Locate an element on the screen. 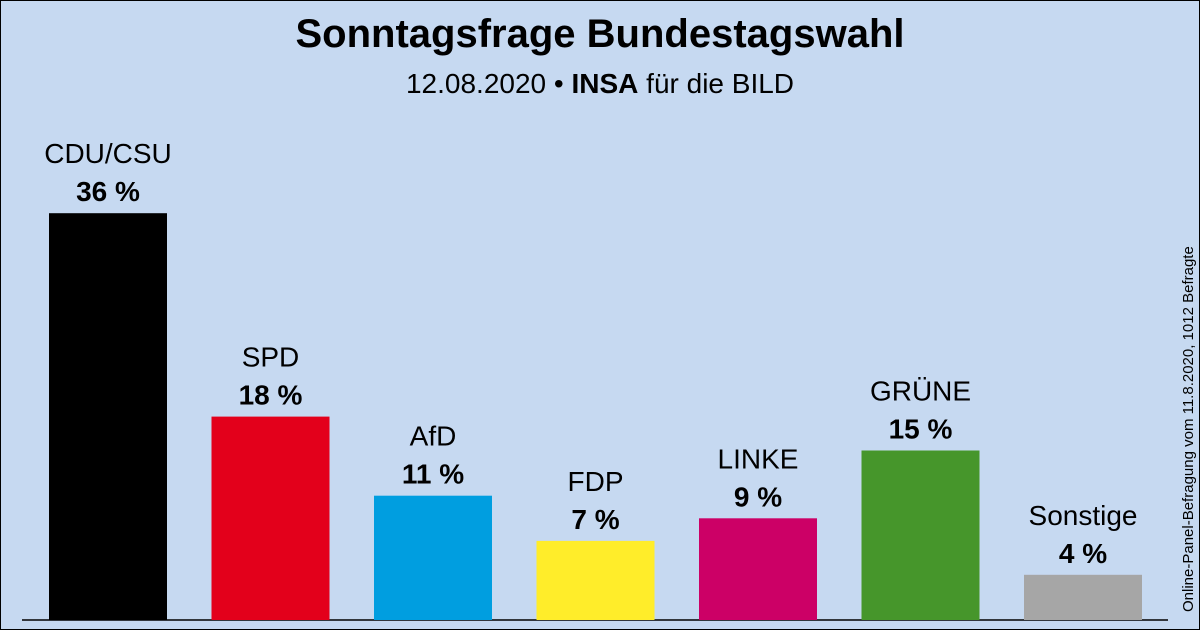 Image resolution: width=1200 pixels, height=630 pixels. party-label-2: AfD is located at coordinates (433, 436).